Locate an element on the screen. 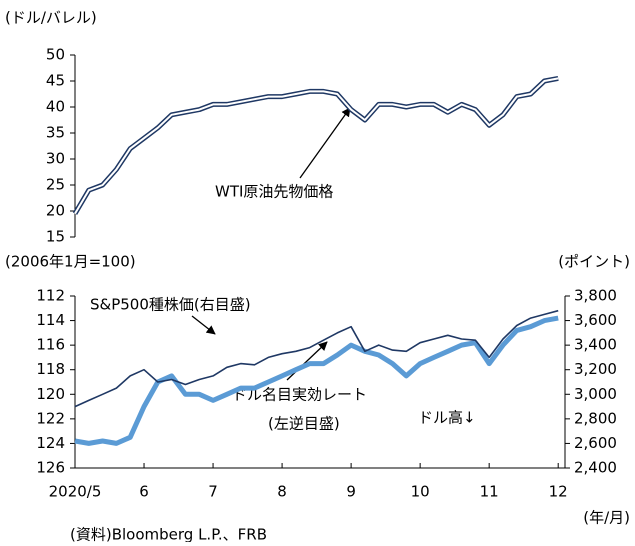 This screenshot has width=635, height=546. y-tick-label: 122 is located at coordinates (50, 418).